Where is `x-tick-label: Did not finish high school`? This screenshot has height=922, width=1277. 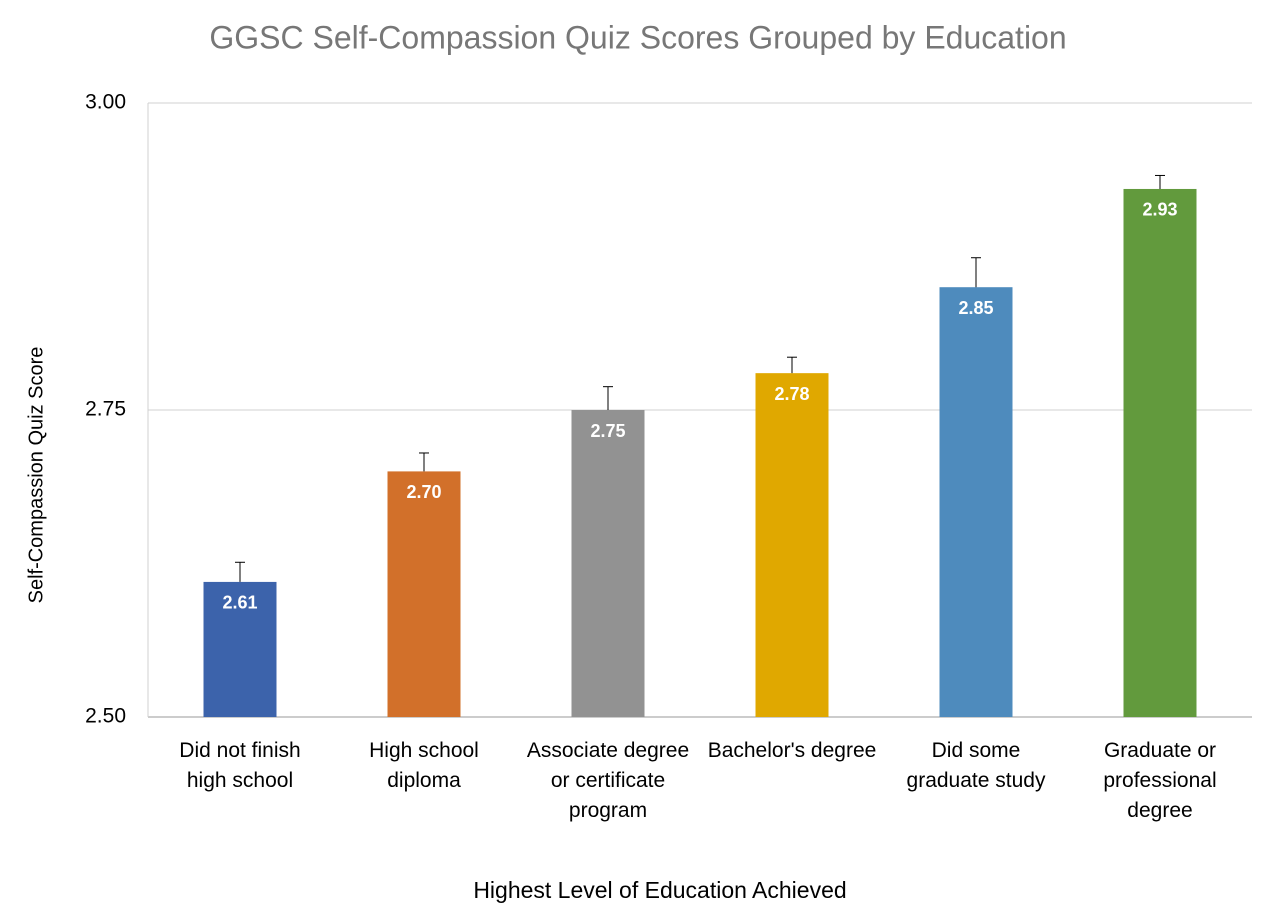 x-tick-label: Did not finish high school is located at coordinates (240, 765).